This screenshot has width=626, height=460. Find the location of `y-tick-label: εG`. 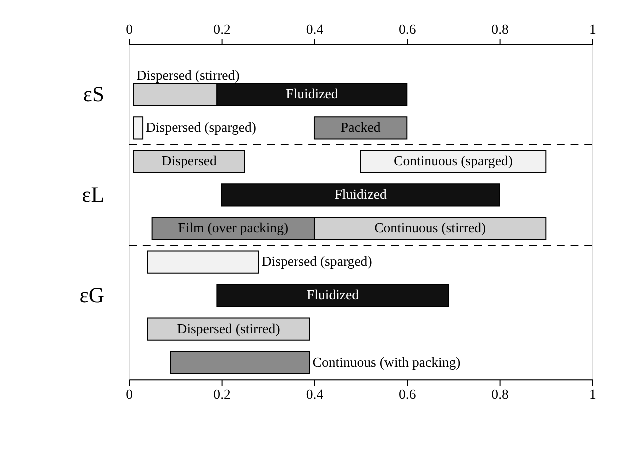

y-tick-label: εG is located at coordinates (92, 296).